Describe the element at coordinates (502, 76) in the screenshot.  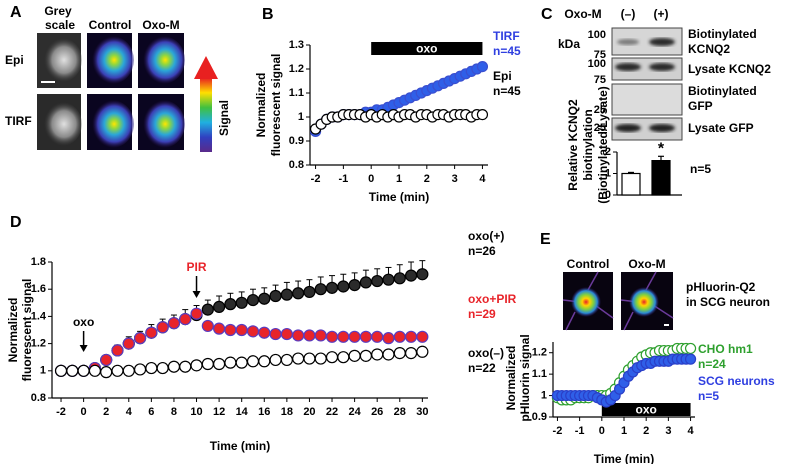
I see `legend-label: Epi` at that location.